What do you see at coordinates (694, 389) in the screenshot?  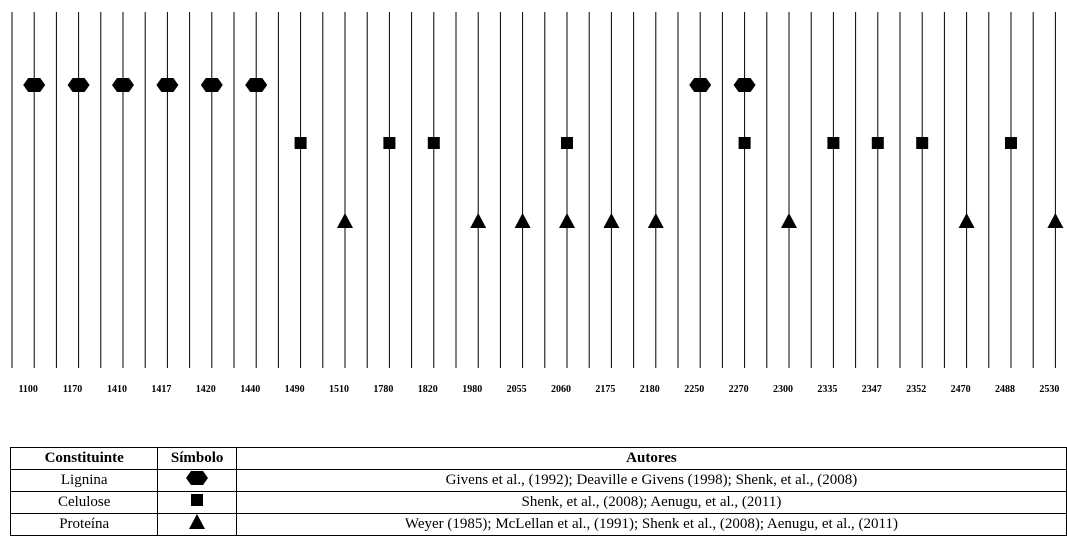 I see `wavelength-label: 2250` at bounding box center [694, 389].